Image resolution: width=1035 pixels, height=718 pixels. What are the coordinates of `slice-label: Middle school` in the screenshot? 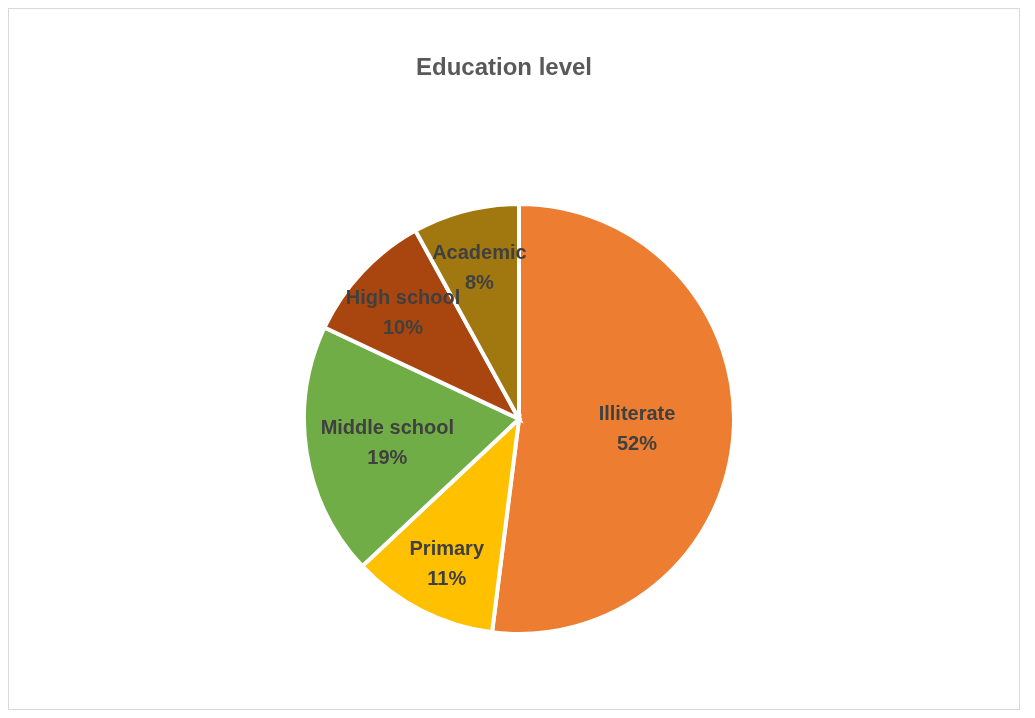 It's located at (387, 426).